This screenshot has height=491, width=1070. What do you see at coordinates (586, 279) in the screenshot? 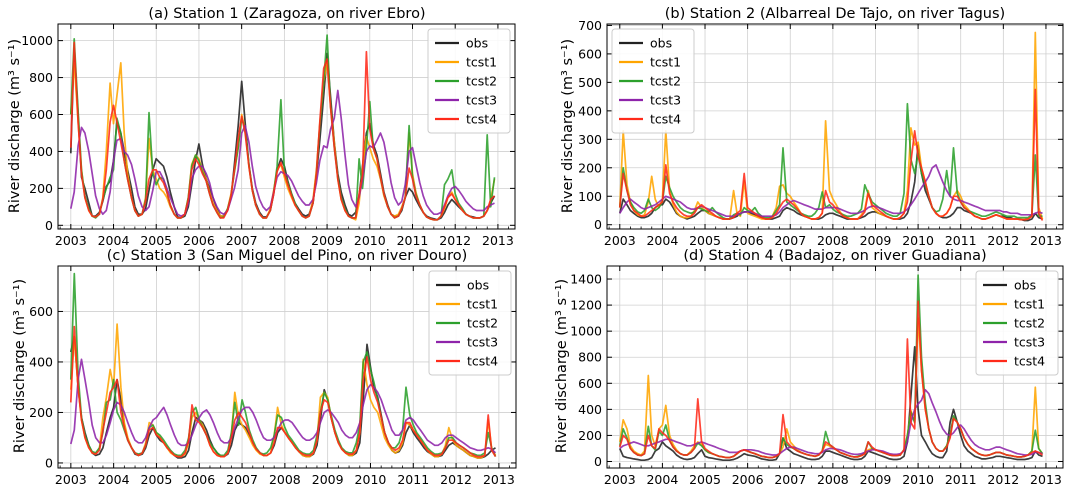
I see `y-tick-label: 1400` at bounding box center [586, 279].